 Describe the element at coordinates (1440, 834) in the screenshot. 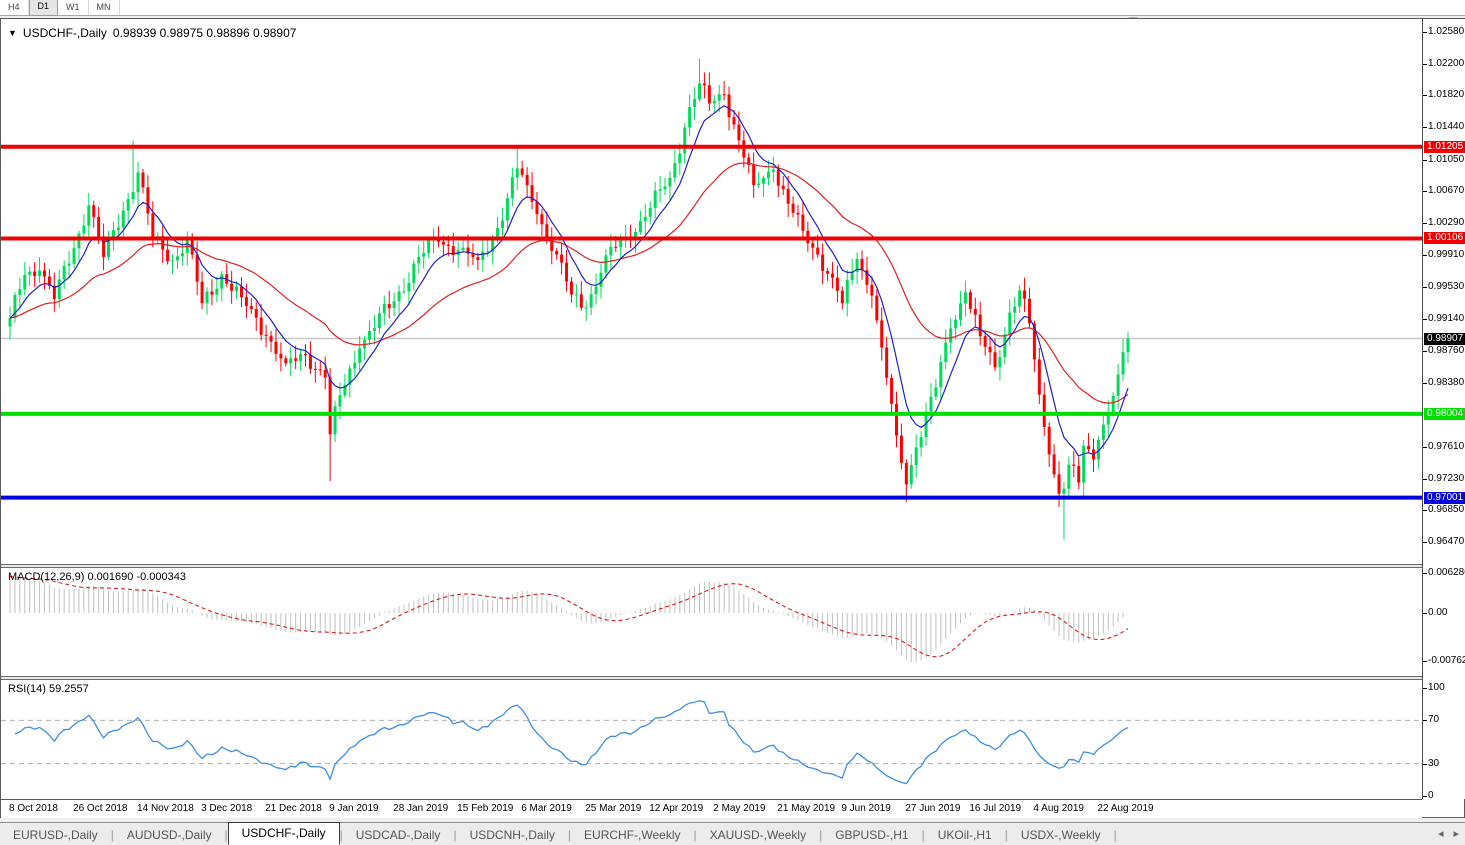

I see `tab-prev-icon: ◂` at that location.